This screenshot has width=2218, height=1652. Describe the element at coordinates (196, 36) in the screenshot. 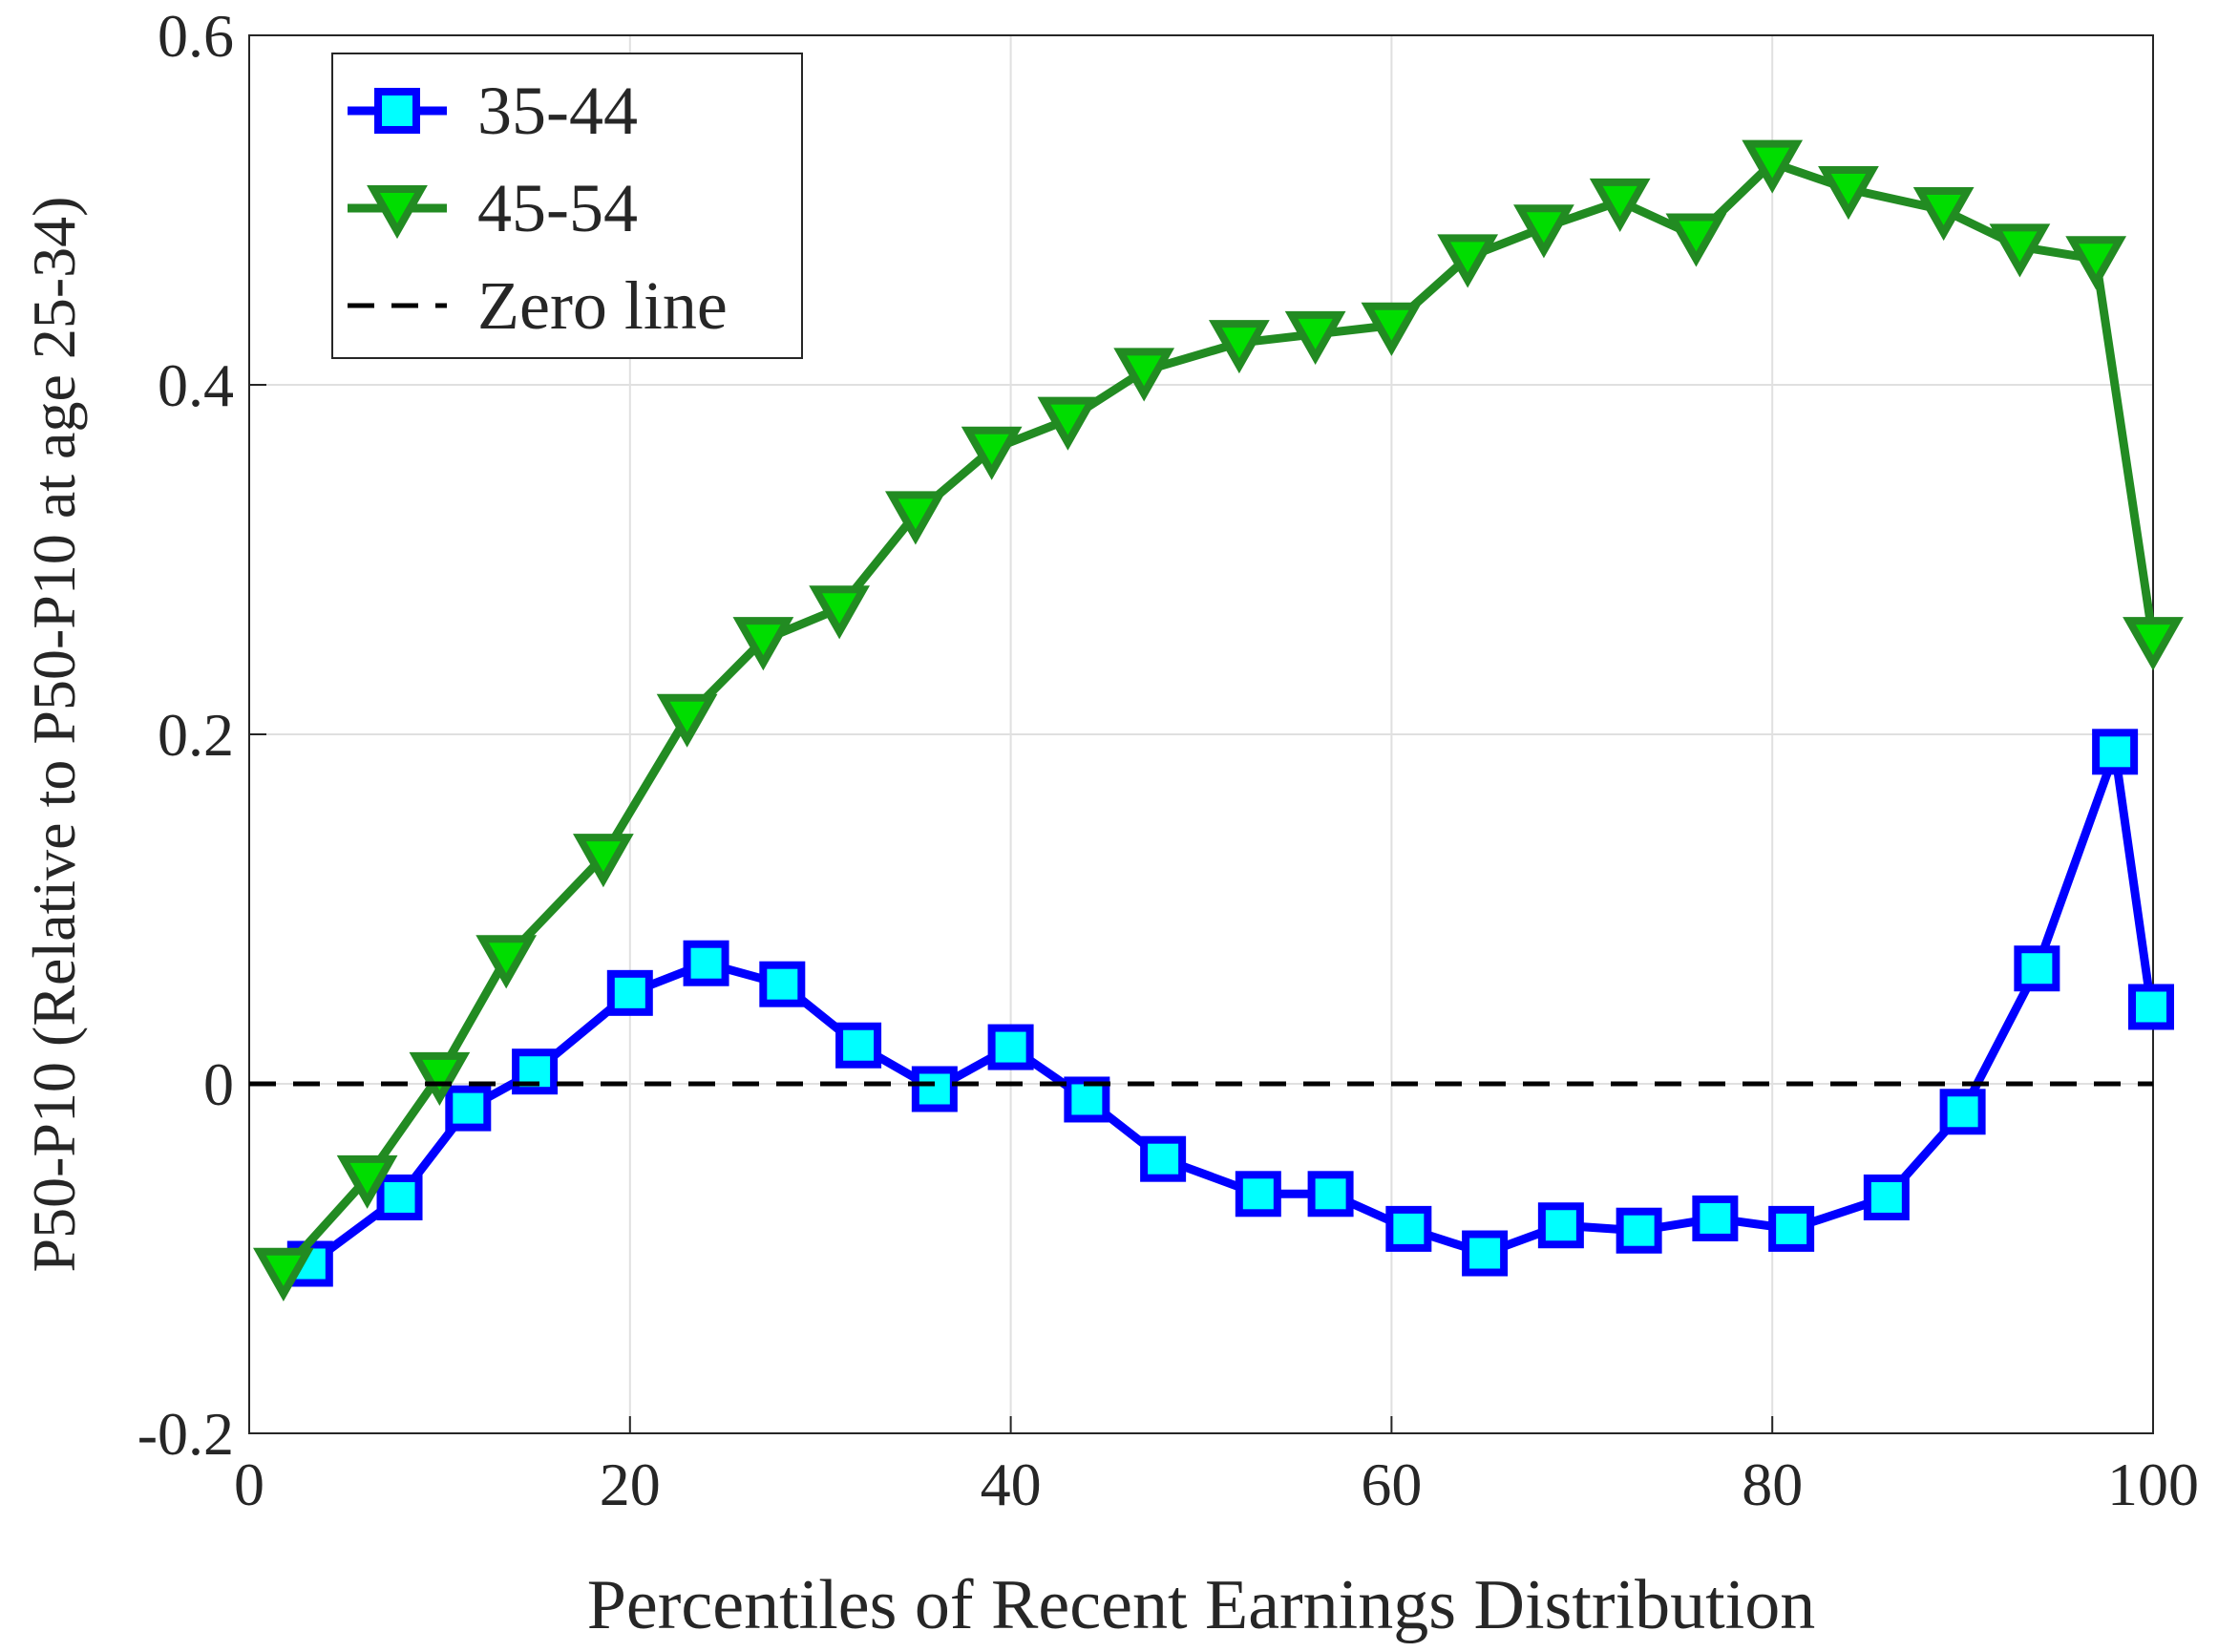

I see `y-tick-label: 0.6` at that location.